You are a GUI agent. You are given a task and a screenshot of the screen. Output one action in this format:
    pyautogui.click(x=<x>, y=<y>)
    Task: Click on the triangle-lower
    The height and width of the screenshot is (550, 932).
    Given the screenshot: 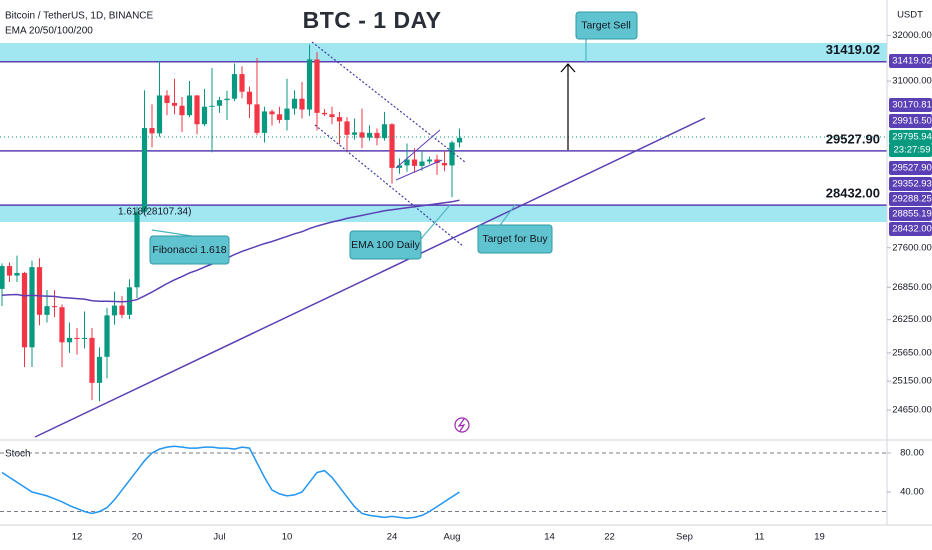 What is the action you would take?
    pyautogui.click(x=419, y=170)
    